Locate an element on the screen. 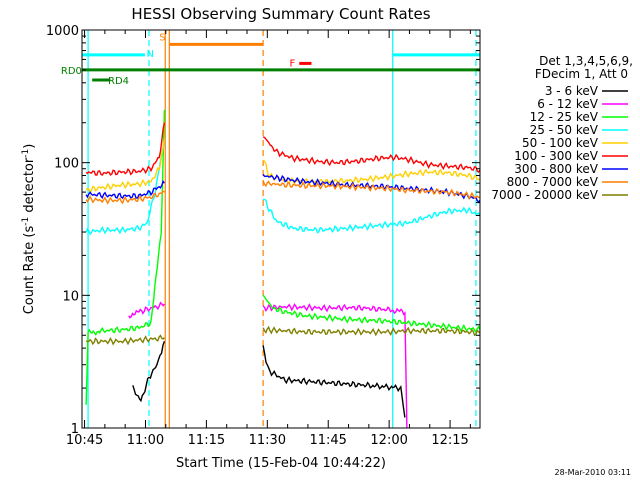  state-bar-label: N is located at coordinates (149, 54).